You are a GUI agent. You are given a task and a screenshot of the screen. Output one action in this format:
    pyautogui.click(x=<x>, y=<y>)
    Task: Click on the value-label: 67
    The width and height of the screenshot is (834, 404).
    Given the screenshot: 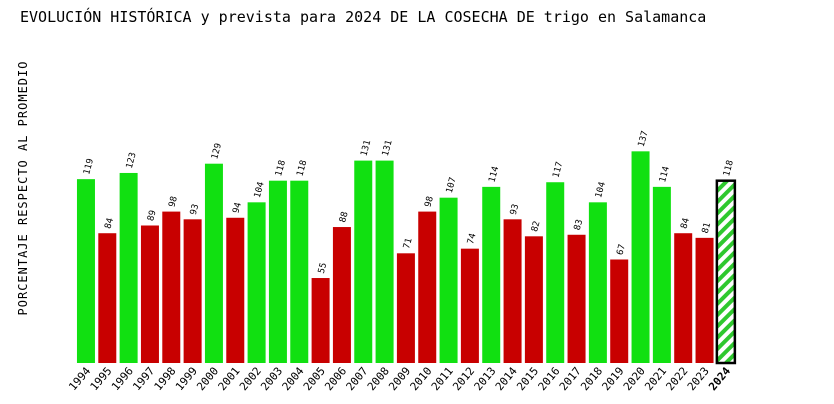 What is the action you would take?
    pyautogui.click(x=621, y=249)
    